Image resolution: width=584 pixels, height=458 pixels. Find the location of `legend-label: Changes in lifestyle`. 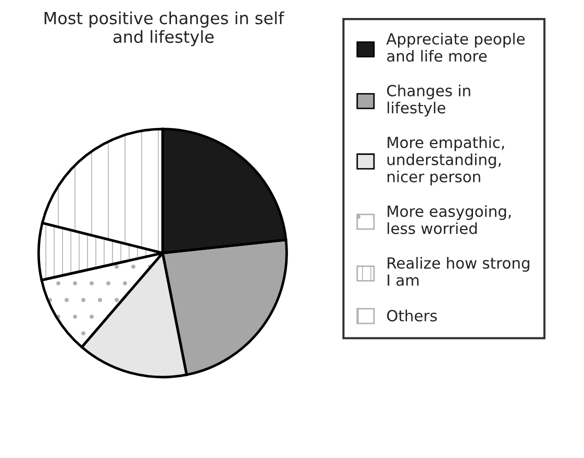

legend-label: Changes in lifestyle is located at coordinates (428, 100).